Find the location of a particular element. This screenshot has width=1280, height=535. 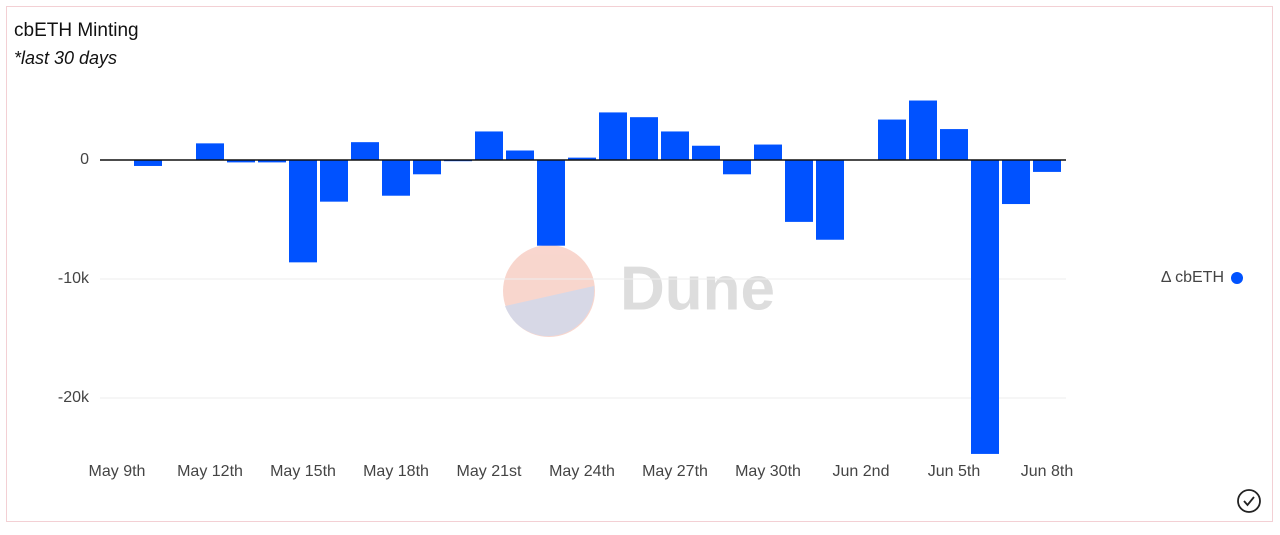

x-tick-label: May 15th is located at coordinates (303, 471).